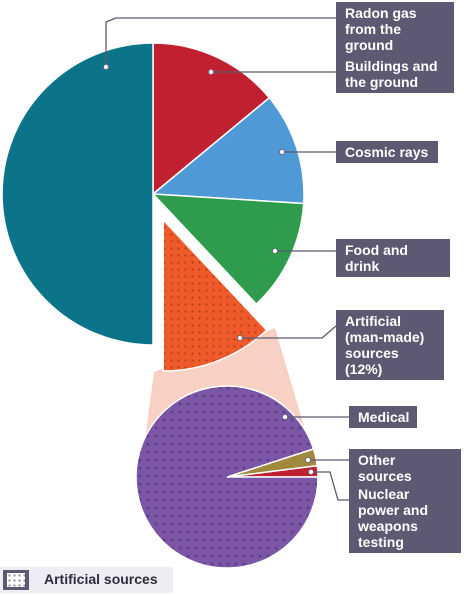 The image size is (464, 596). What do you see at coordinates (16, 580) in the screenshot?
I see `legend-swatch-icon` at bounding box center [16, 580].